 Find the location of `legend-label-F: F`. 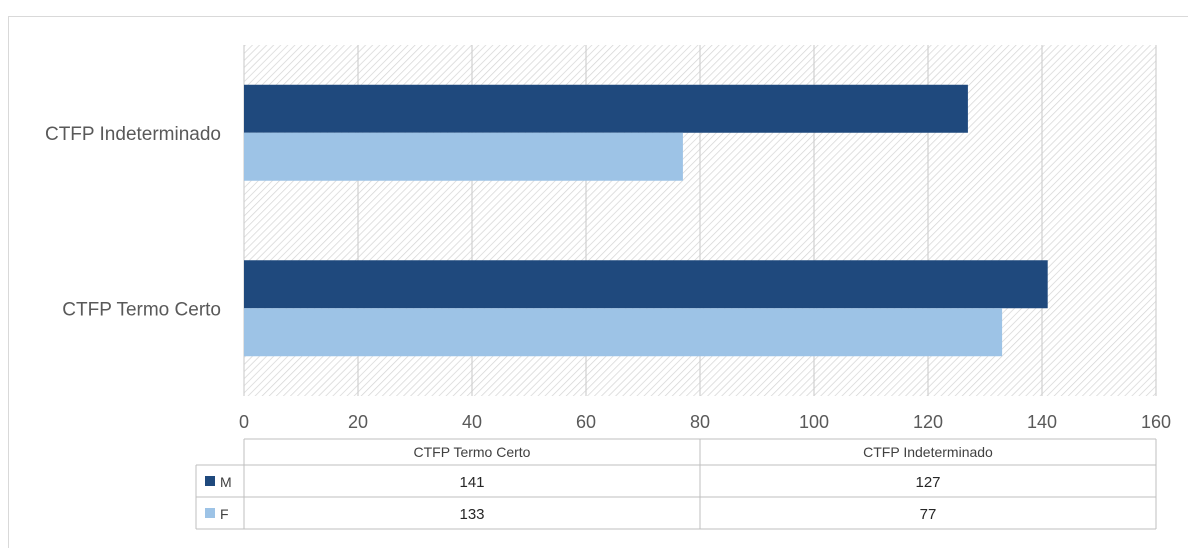

legend-label-F: F is located at coordinates (224, 514).